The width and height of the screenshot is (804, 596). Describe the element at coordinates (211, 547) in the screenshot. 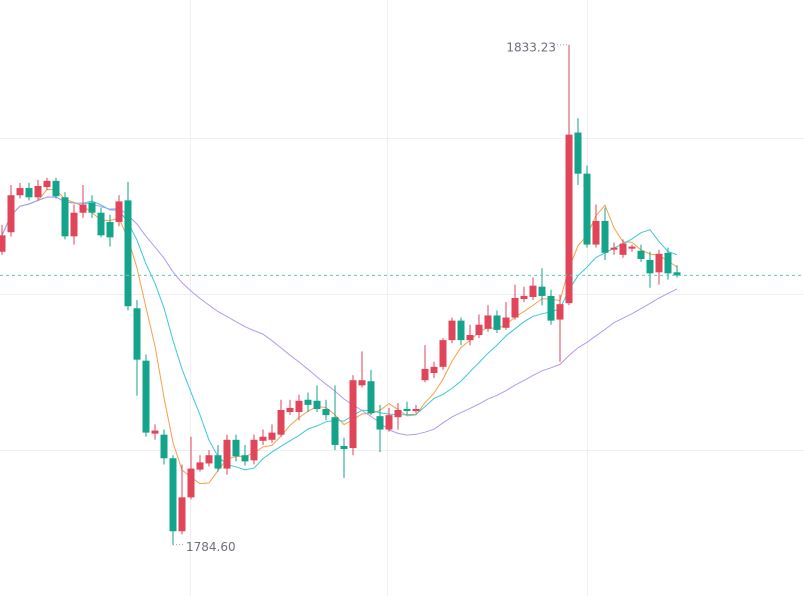

I see `min-label: 1784.60` at that location.